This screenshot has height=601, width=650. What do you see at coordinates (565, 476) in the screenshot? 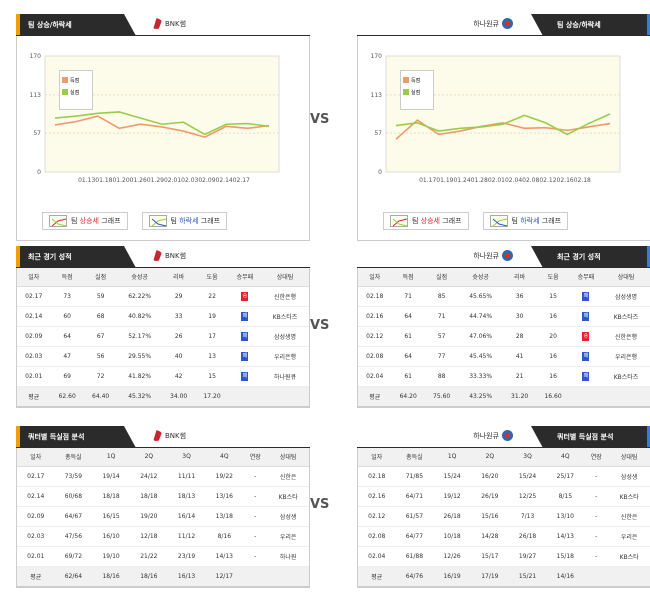
I see `cell: 25/17` at bounding box center [565, 476].